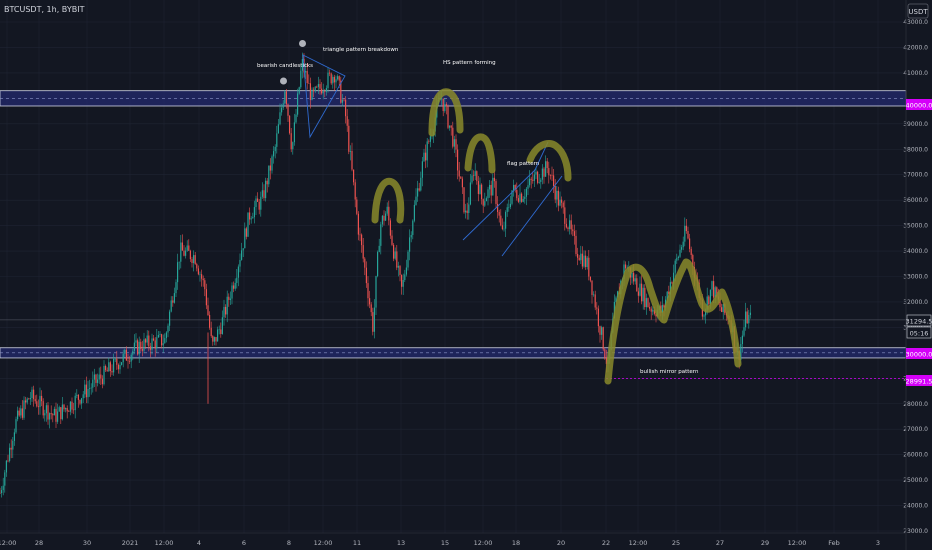  Describe the element at coordinates (523, 164) in the screenshot. I see `annotation-flag-pattern: flag pattern` at that location.